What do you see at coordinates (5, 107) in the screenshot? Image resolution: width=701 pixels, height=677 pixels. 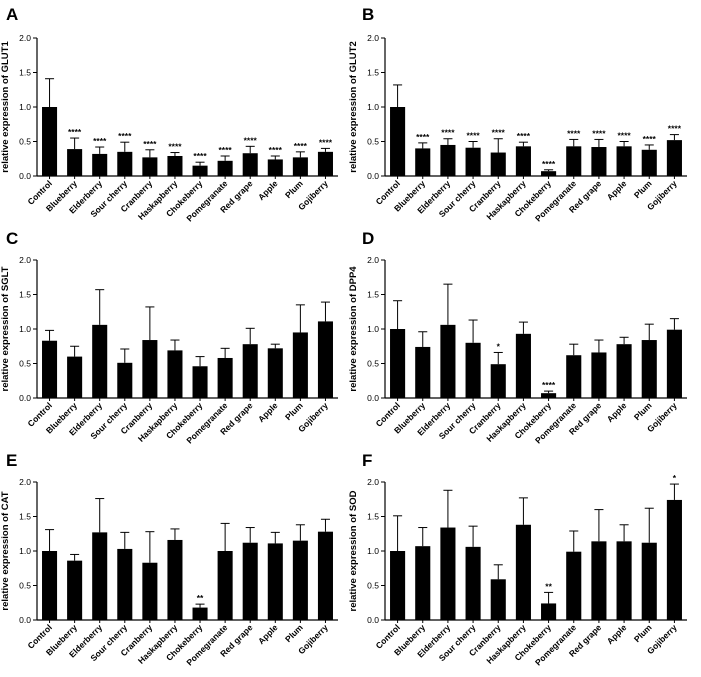 I see `y-axis-label: relative expression of GLUT1` at bounding box center [5, 107].